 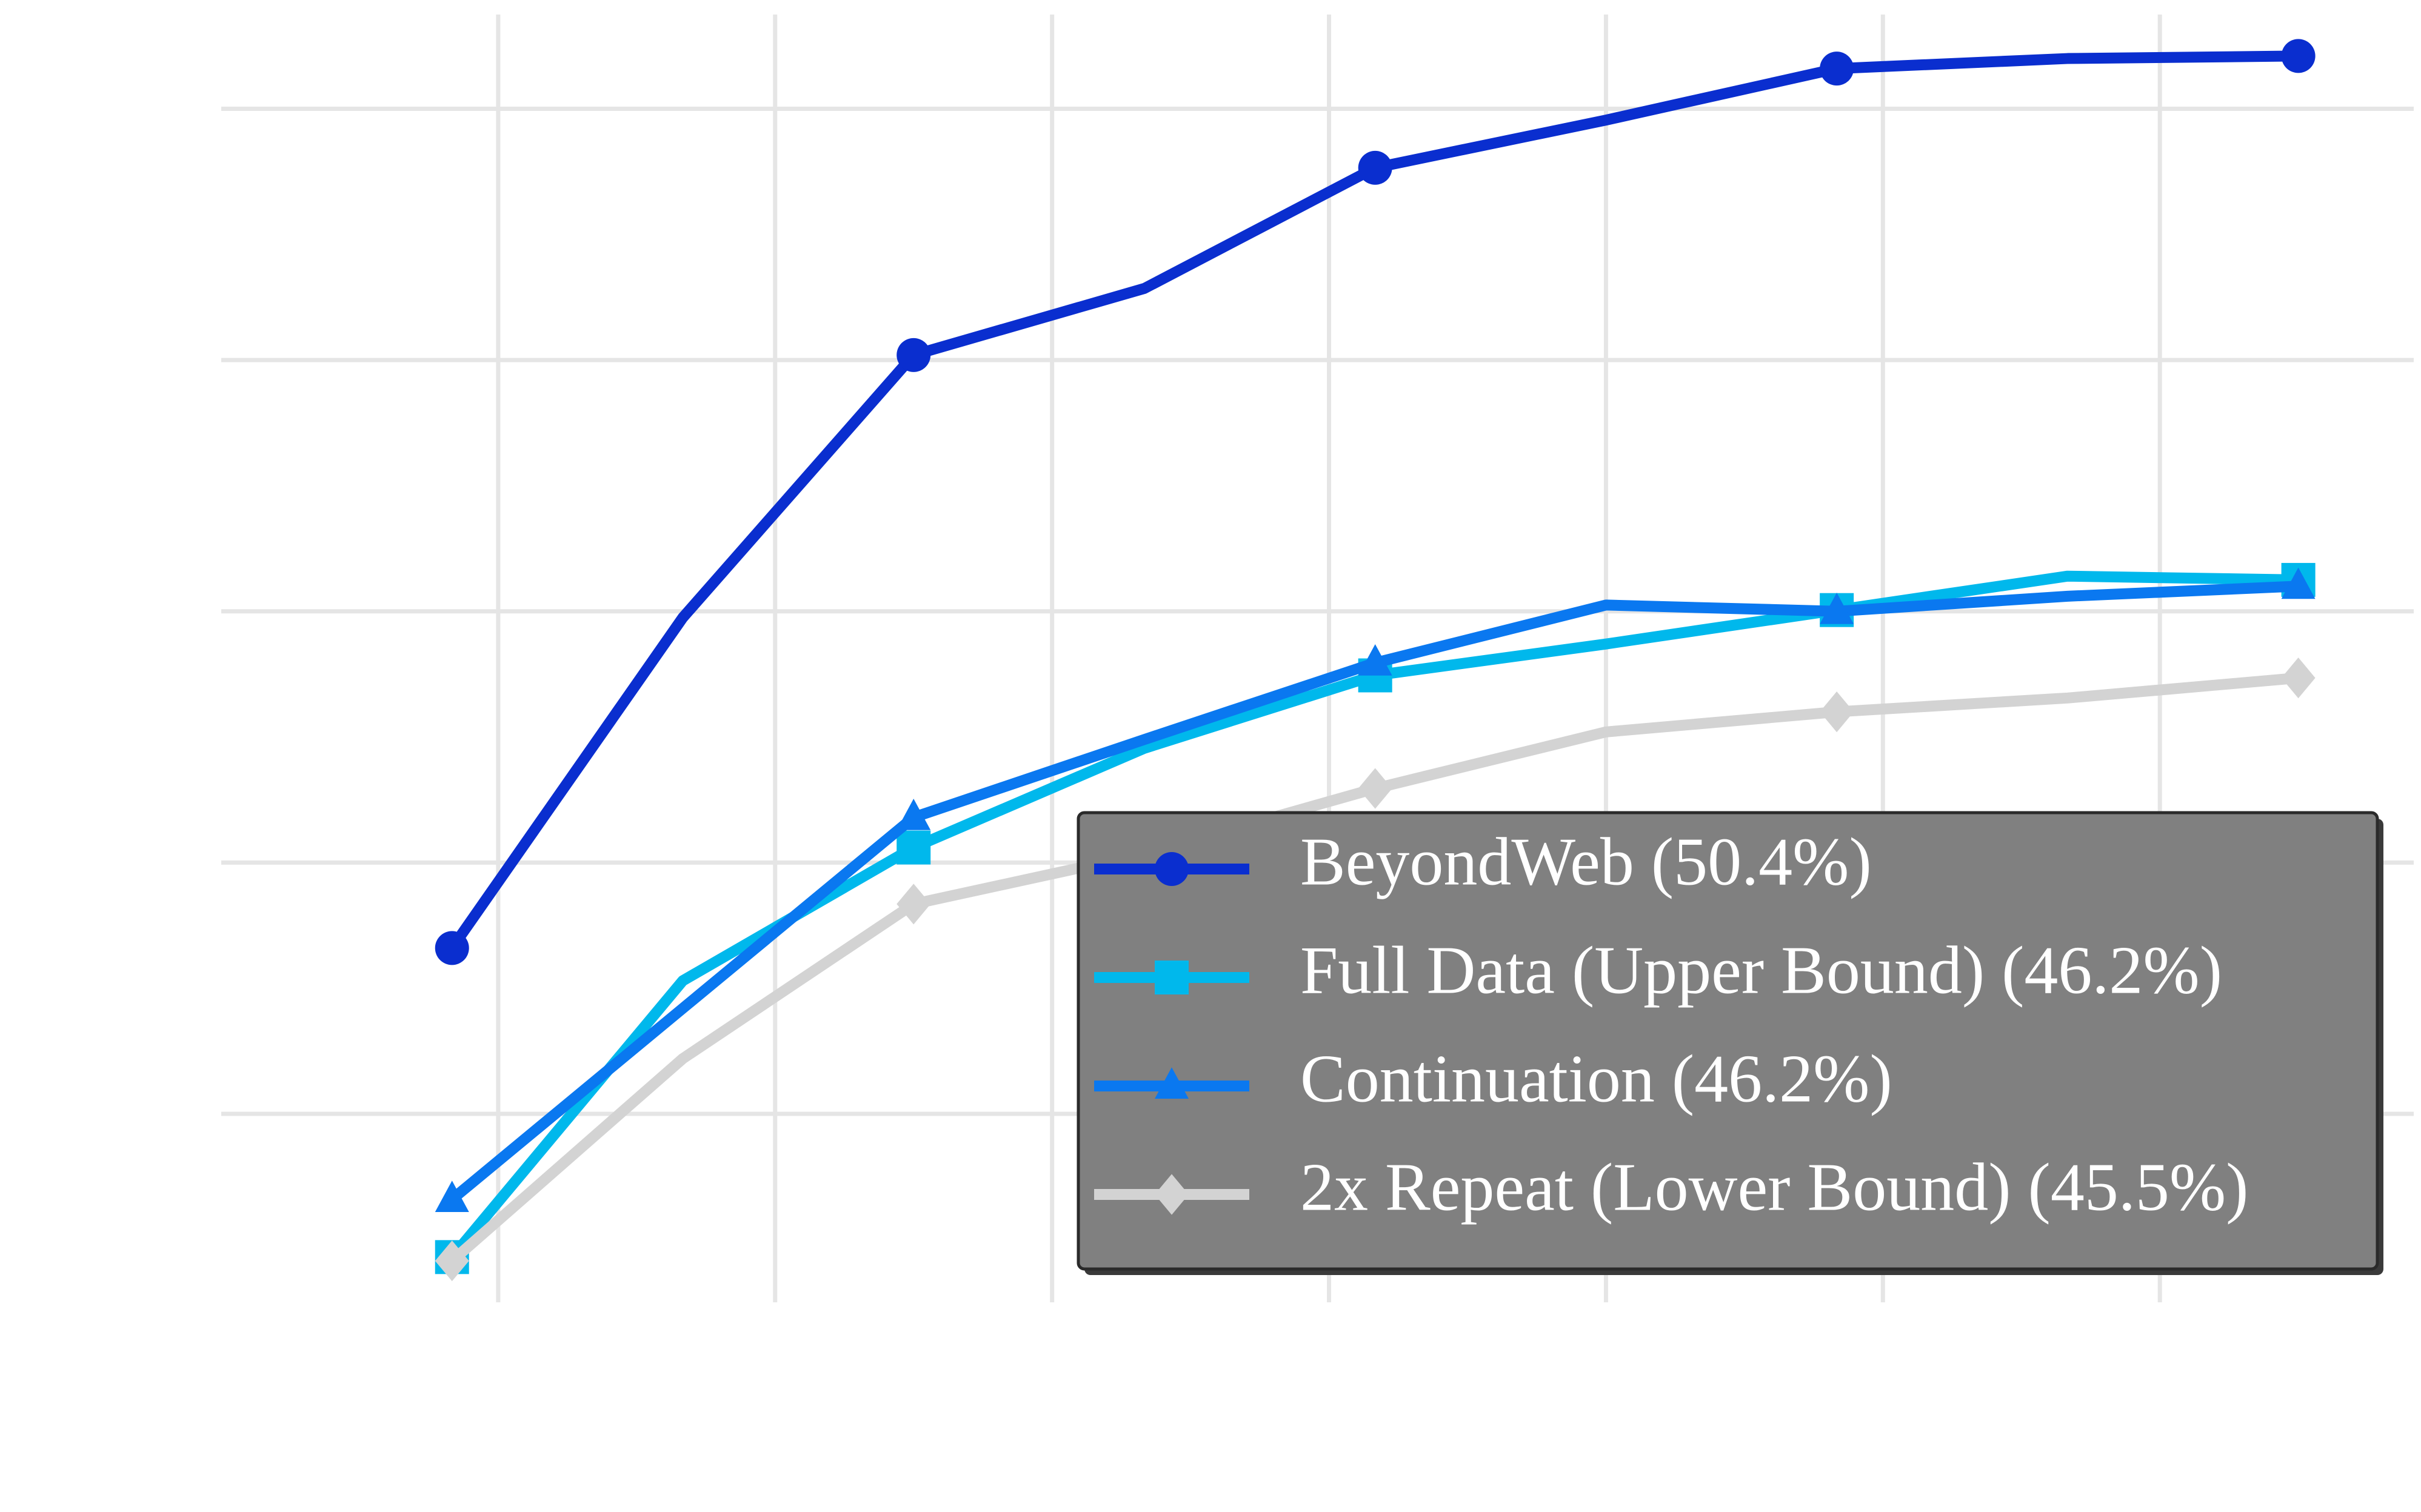 I want to click on legend-label: BeyondWeb (50.4%), so click(x=1586, y=862).